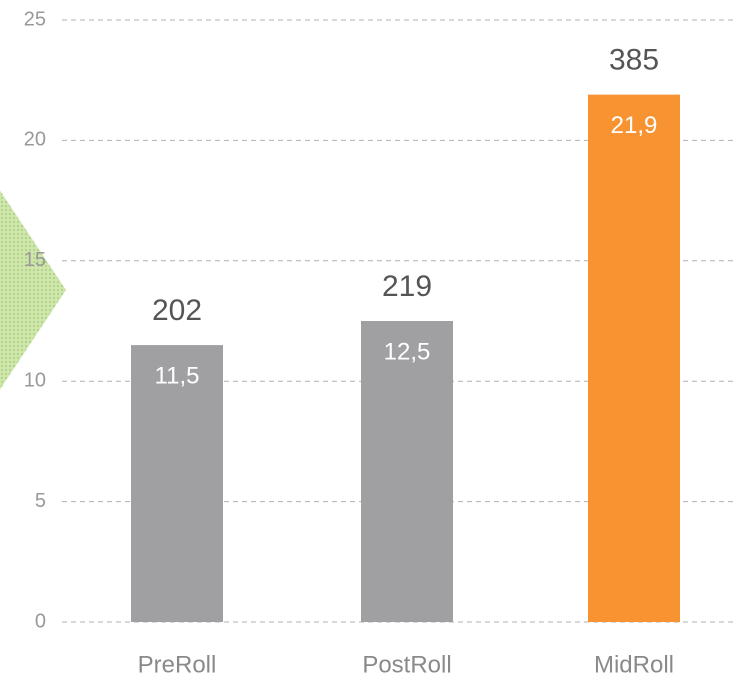 The image size is (736, 685). What do you see at coordinates (33, 290) in the screenshot?
I see `decorative-diamond` at bounding box center [33, 290].